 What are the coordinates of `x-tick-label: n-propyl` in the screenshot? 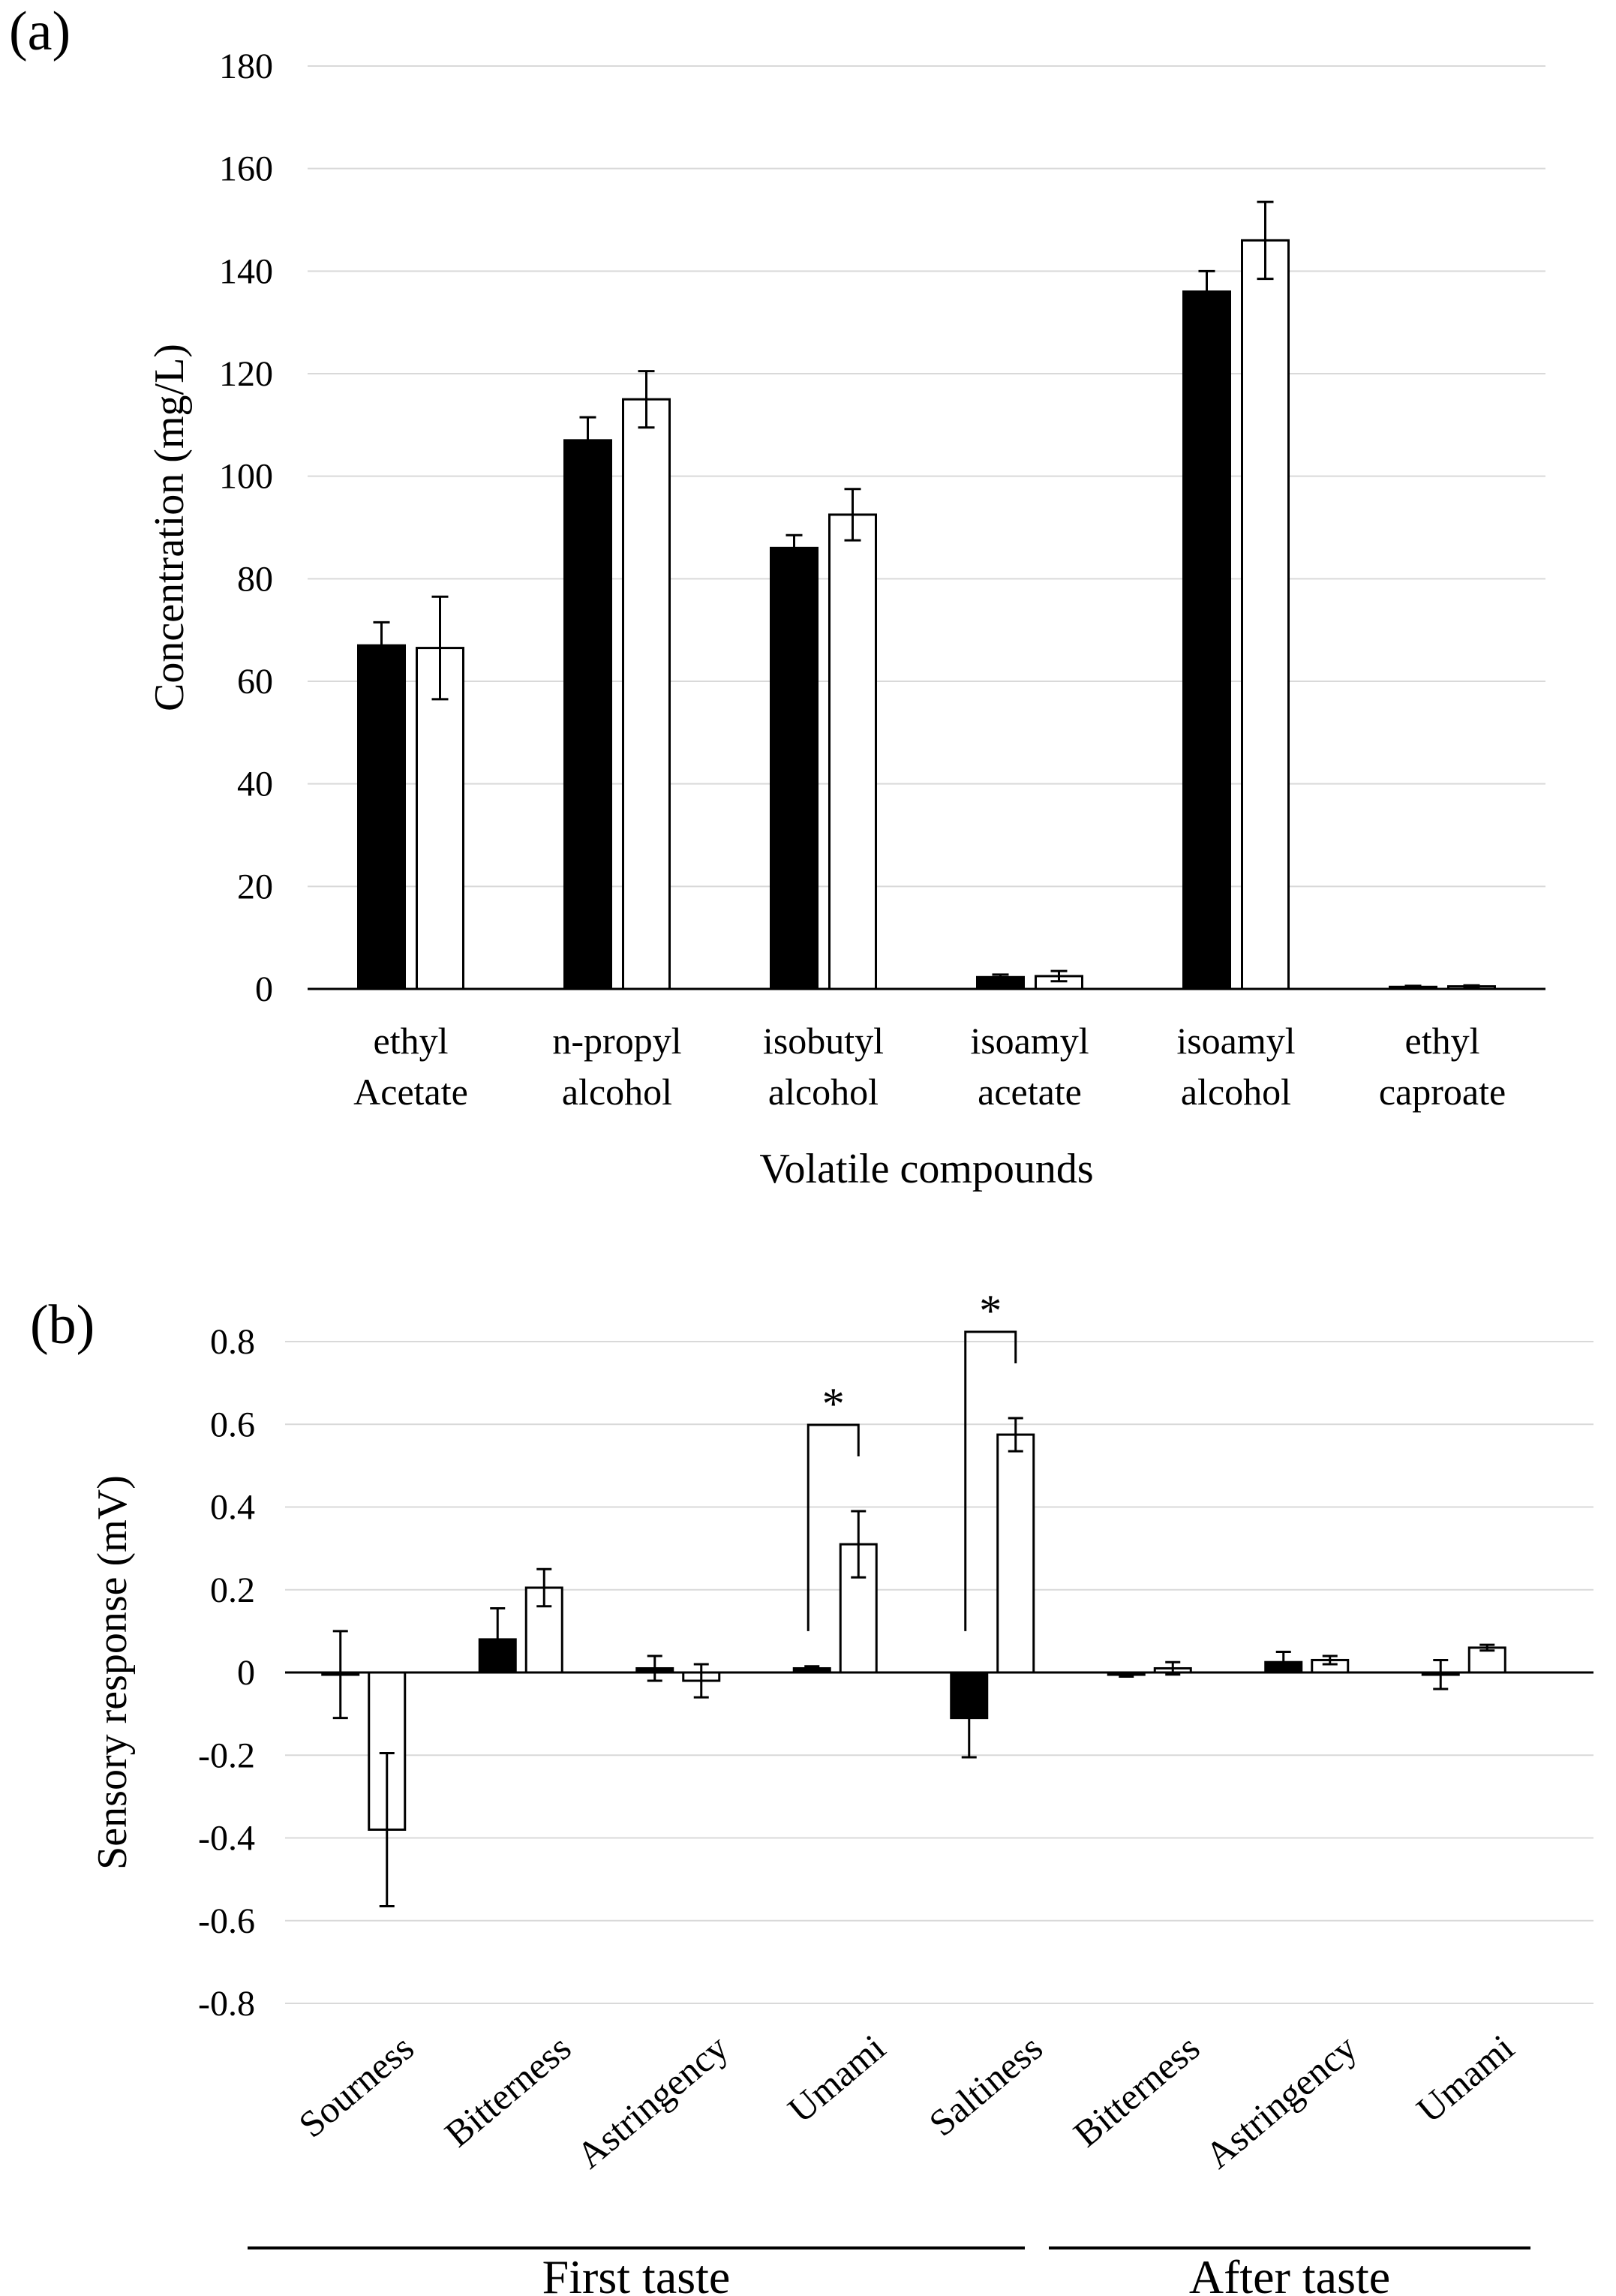 It's located at (616, 1041).